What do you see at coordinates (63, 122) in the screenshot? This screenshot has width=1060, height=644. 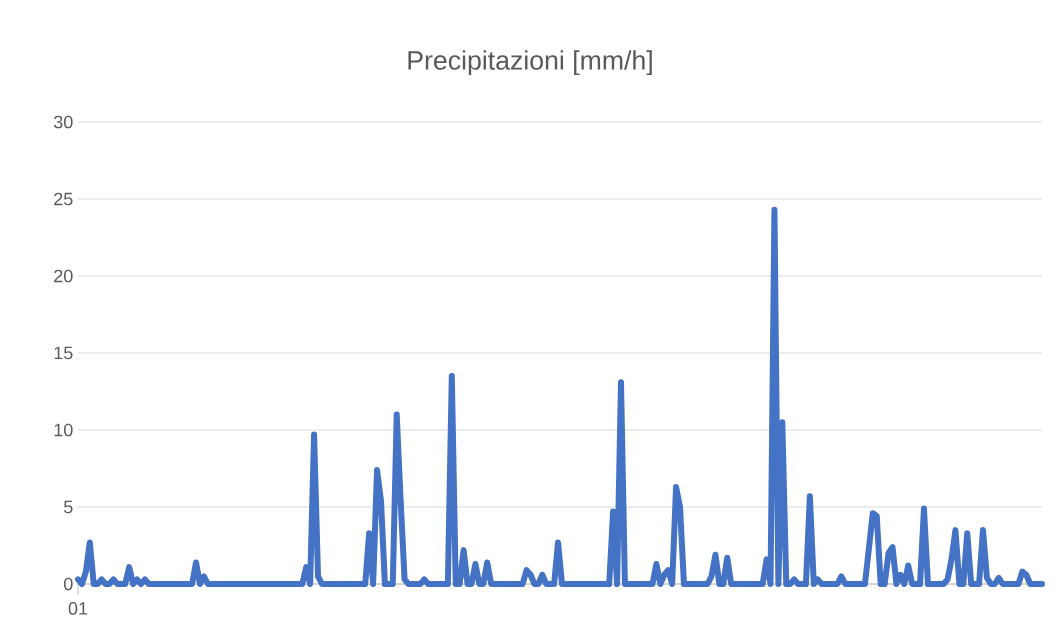 I see `y-tick-label: 30` at bounding box center [63, 122].